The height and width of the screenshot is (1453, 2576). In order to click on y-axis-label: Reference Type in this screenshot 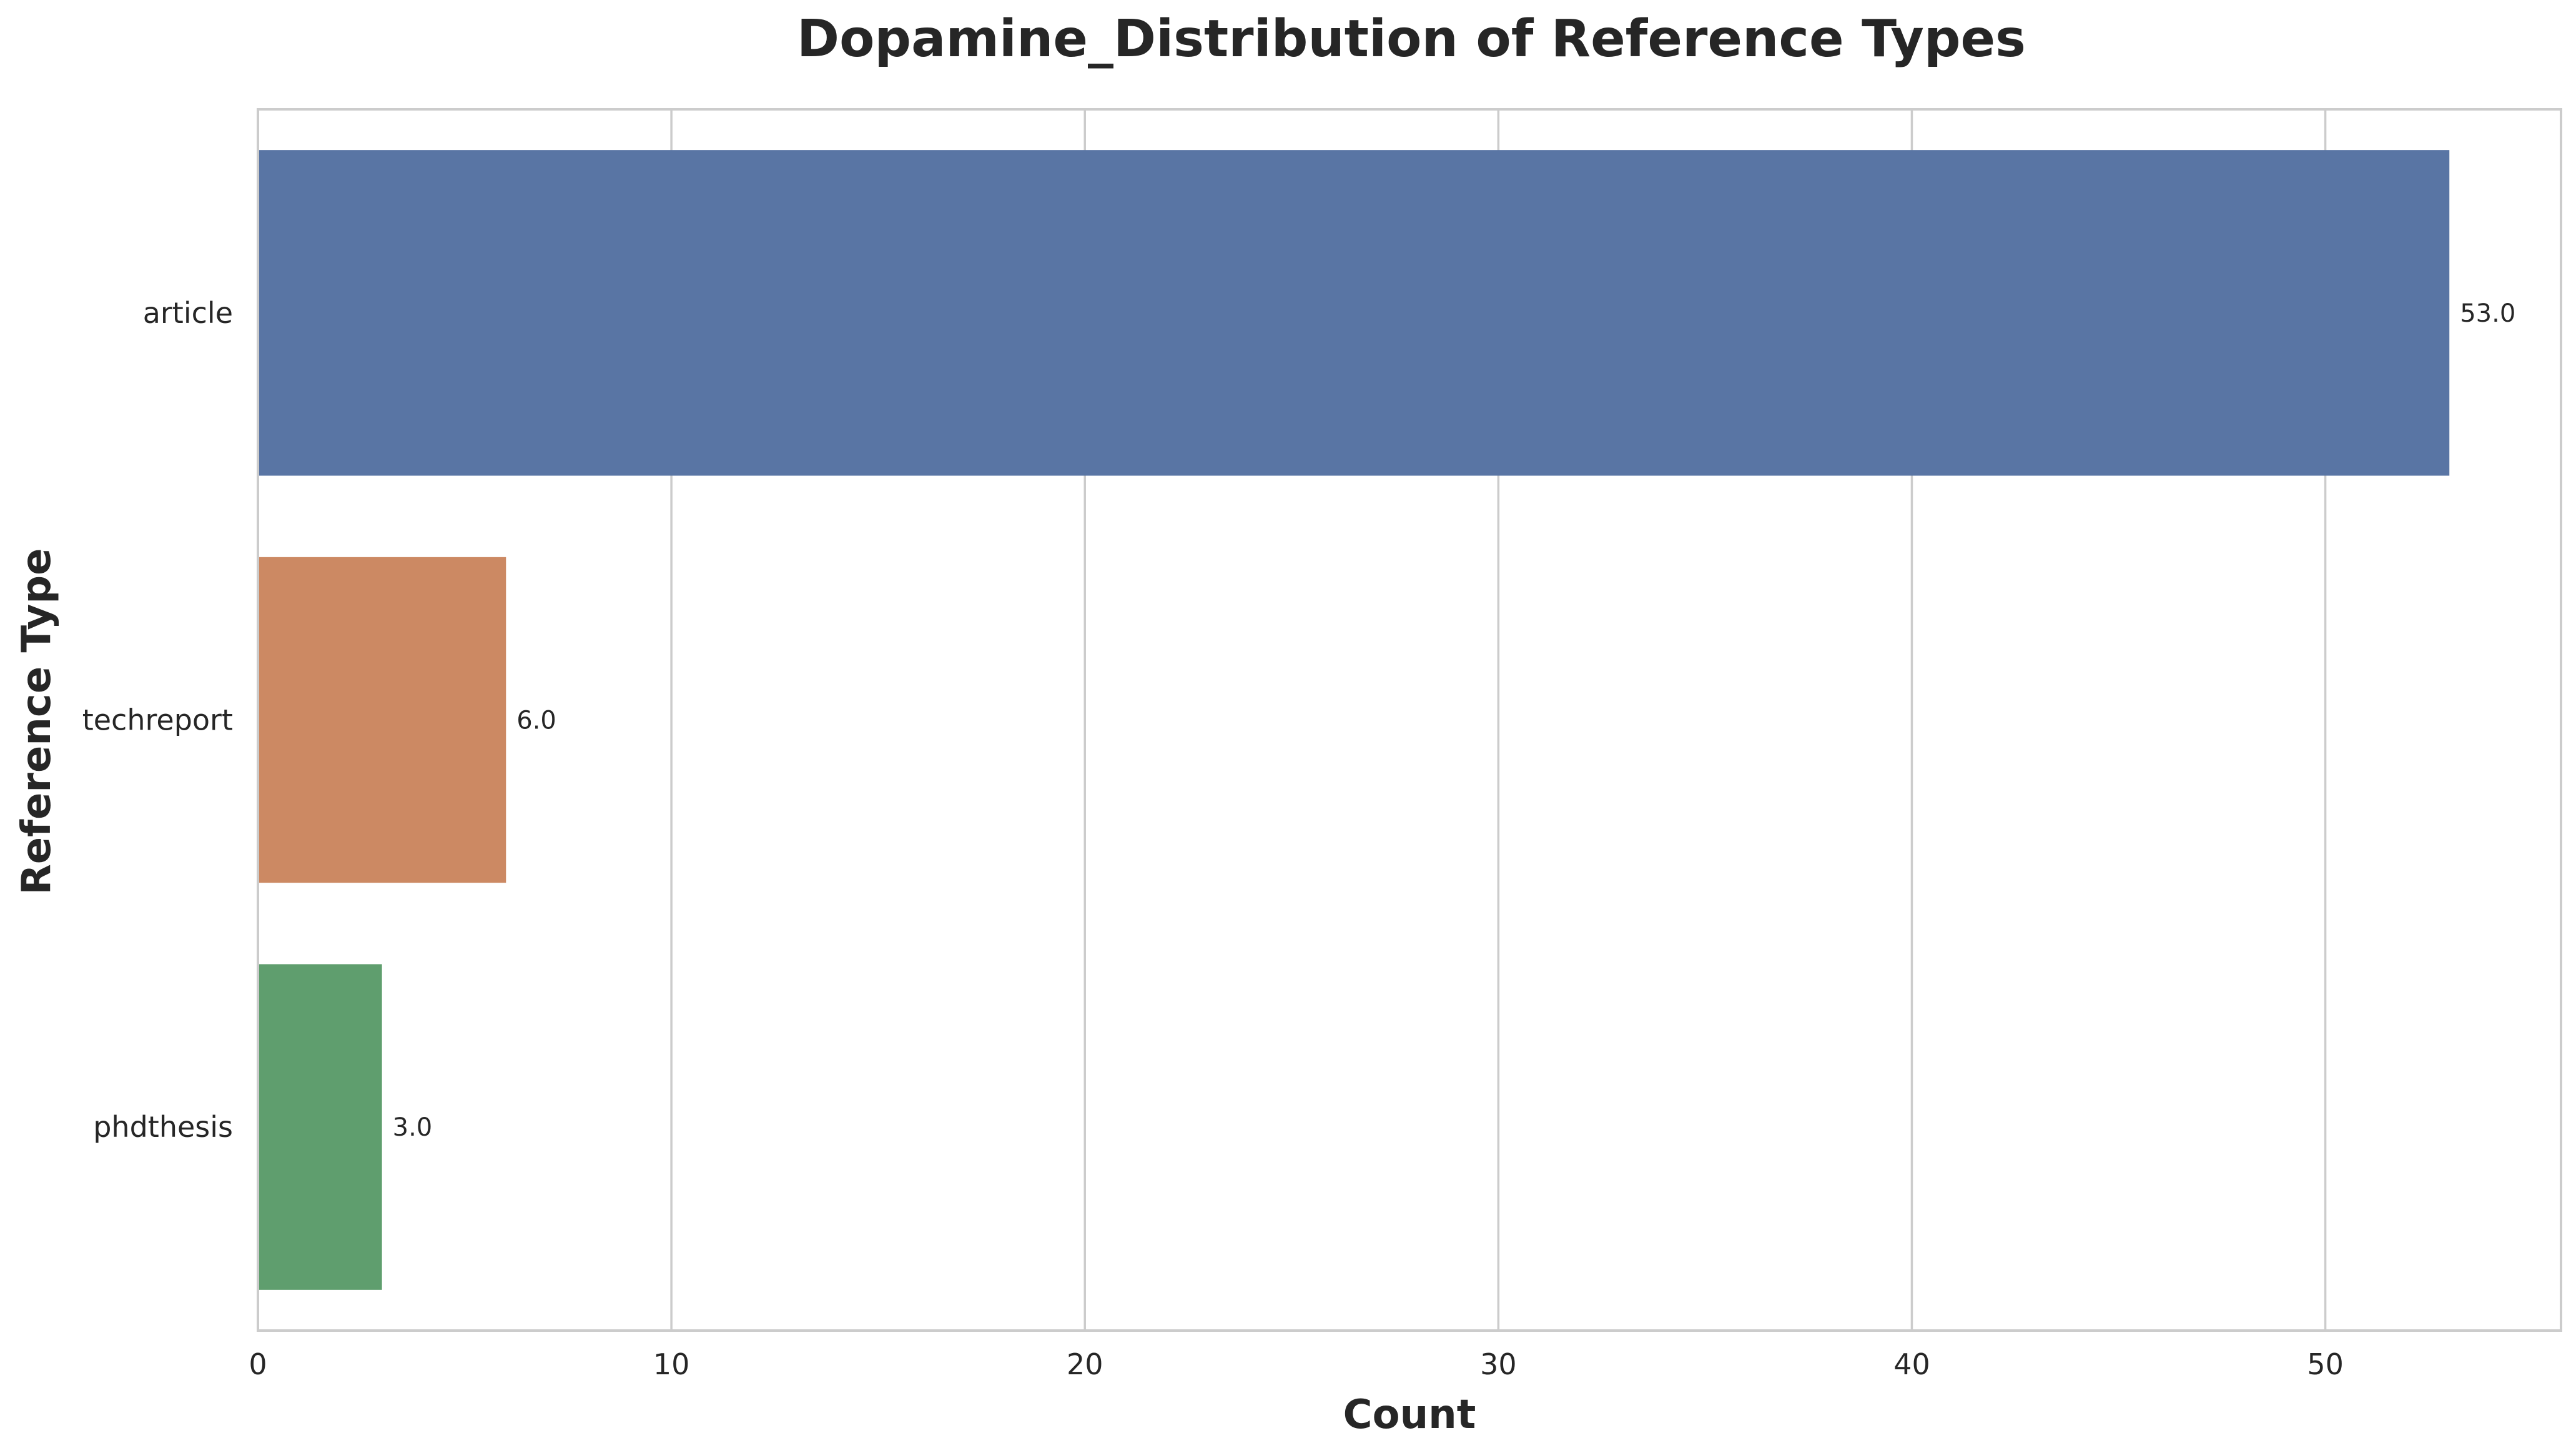, I will do `click(37, 721)`.